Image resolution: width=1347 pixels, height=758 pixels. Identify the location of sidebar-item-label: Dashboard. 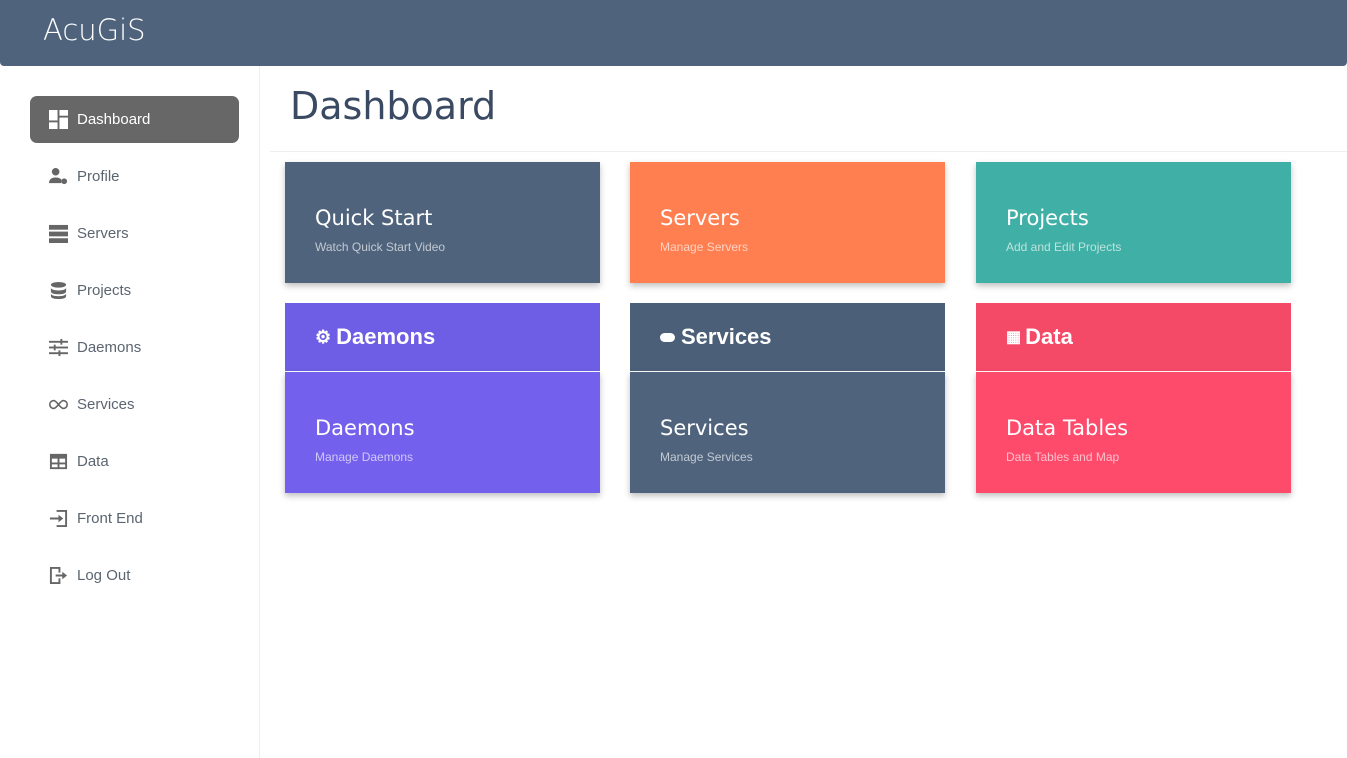
(114, 119).